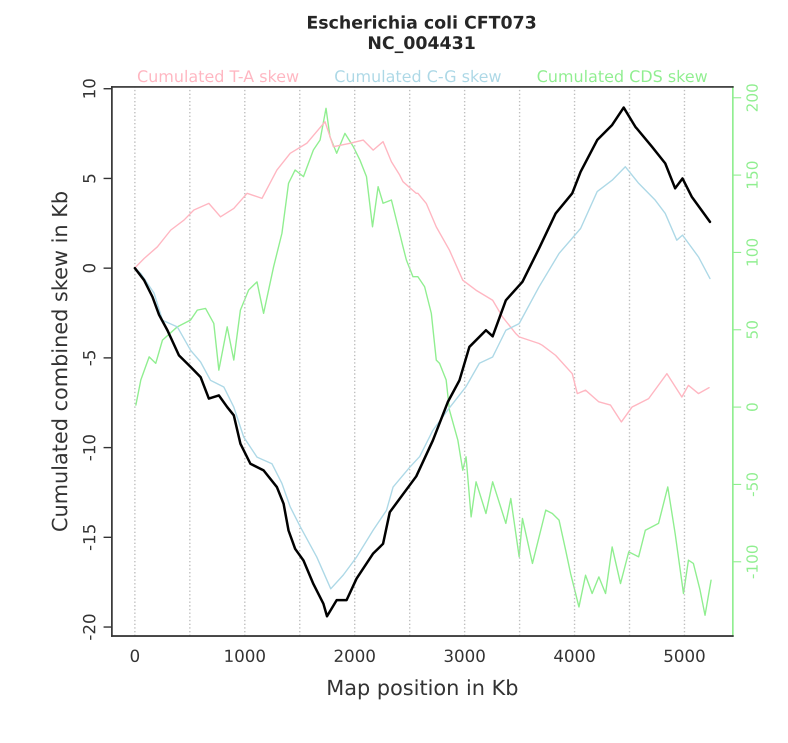  I want to click on y-axis-title: Cumulated combined skew in Kb, so click(59, 361).